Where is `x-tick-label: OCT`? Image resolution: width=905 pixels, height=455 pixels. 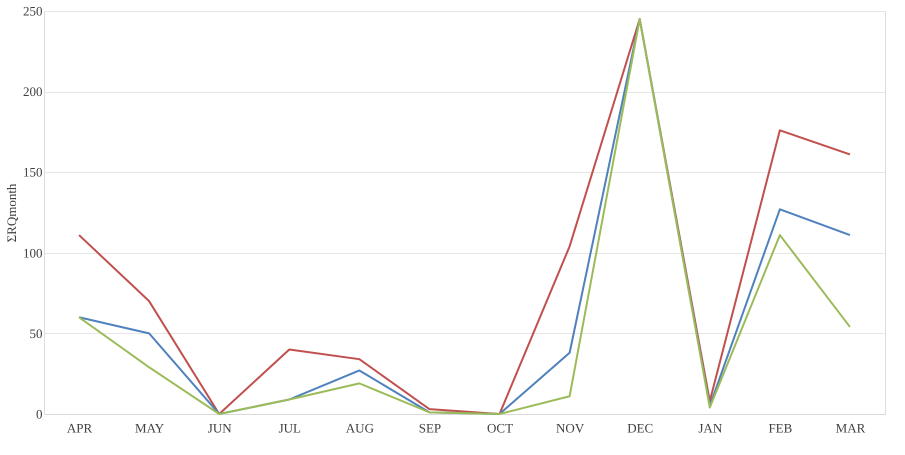
x-tick-label: OCT is located at coordinates (500, 428).